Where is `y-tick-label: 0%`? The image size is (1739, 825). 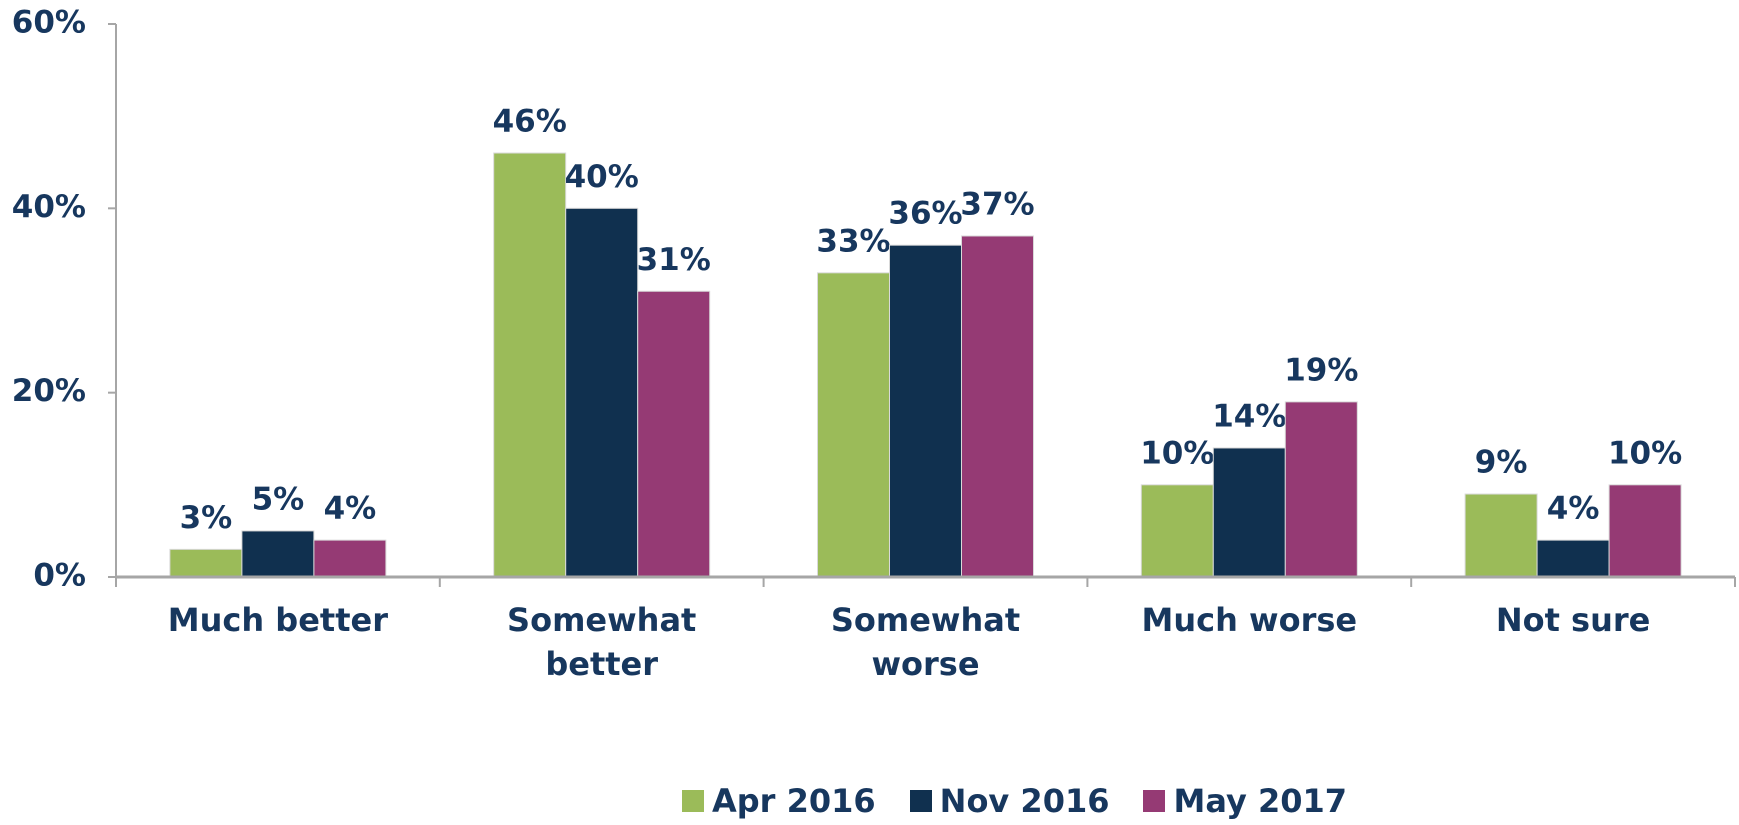
y-tick-label: 0% is located at coordinates (59, 576).